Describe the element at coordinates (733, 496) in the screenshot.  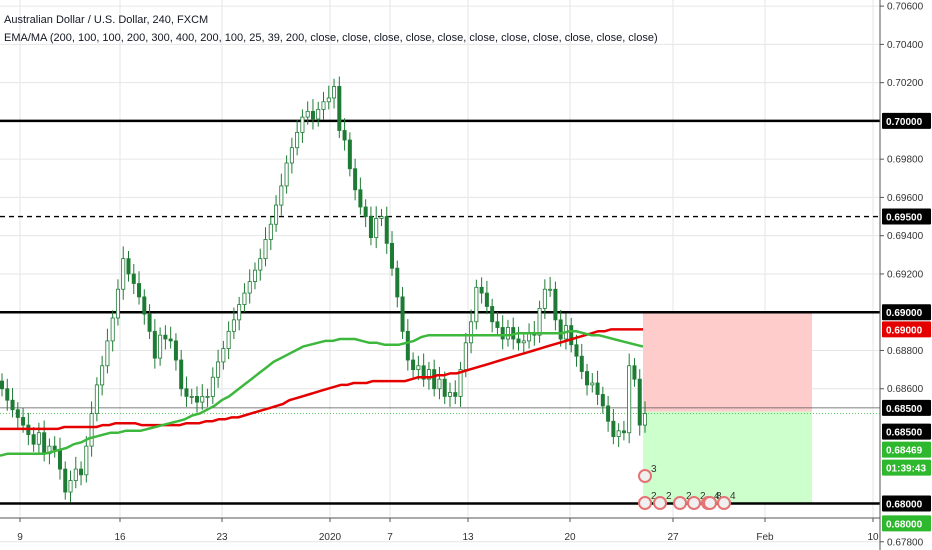
I see `event-badge-count: 4` at that location.